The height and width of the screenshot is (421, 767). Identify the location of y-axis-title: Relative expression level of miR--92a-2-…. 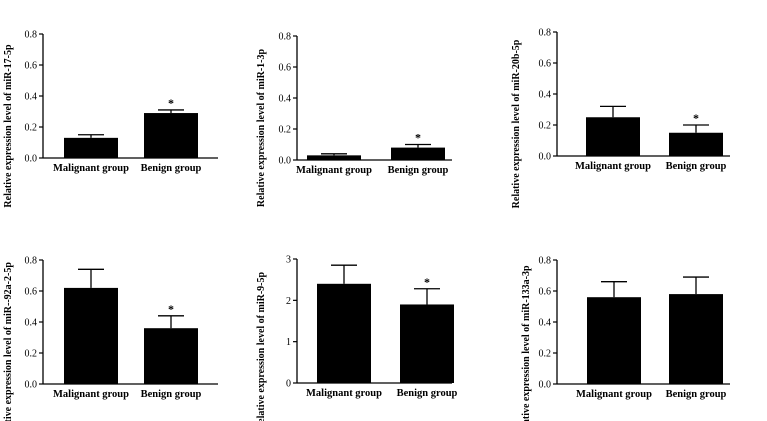
(8, 341).